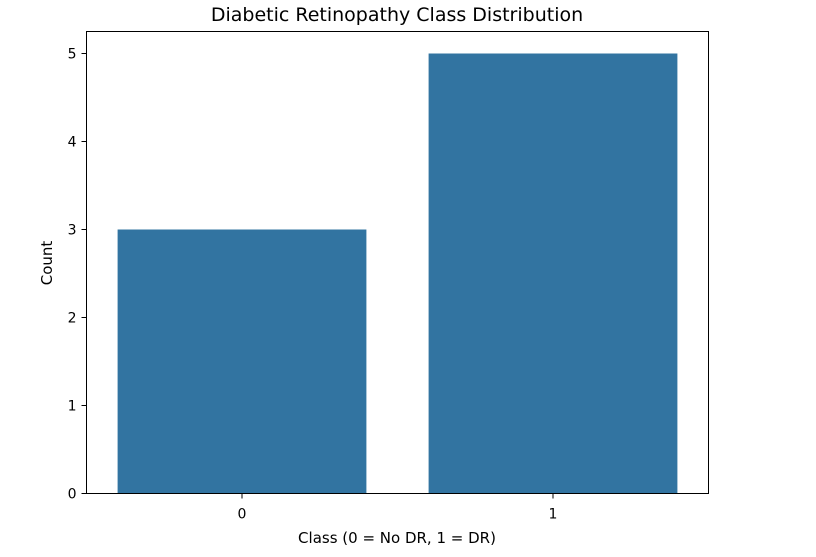 Image resolution: width=816 pixels, height=557 pixels. I want to click on y-tick-label: 5, so click(72, 55).